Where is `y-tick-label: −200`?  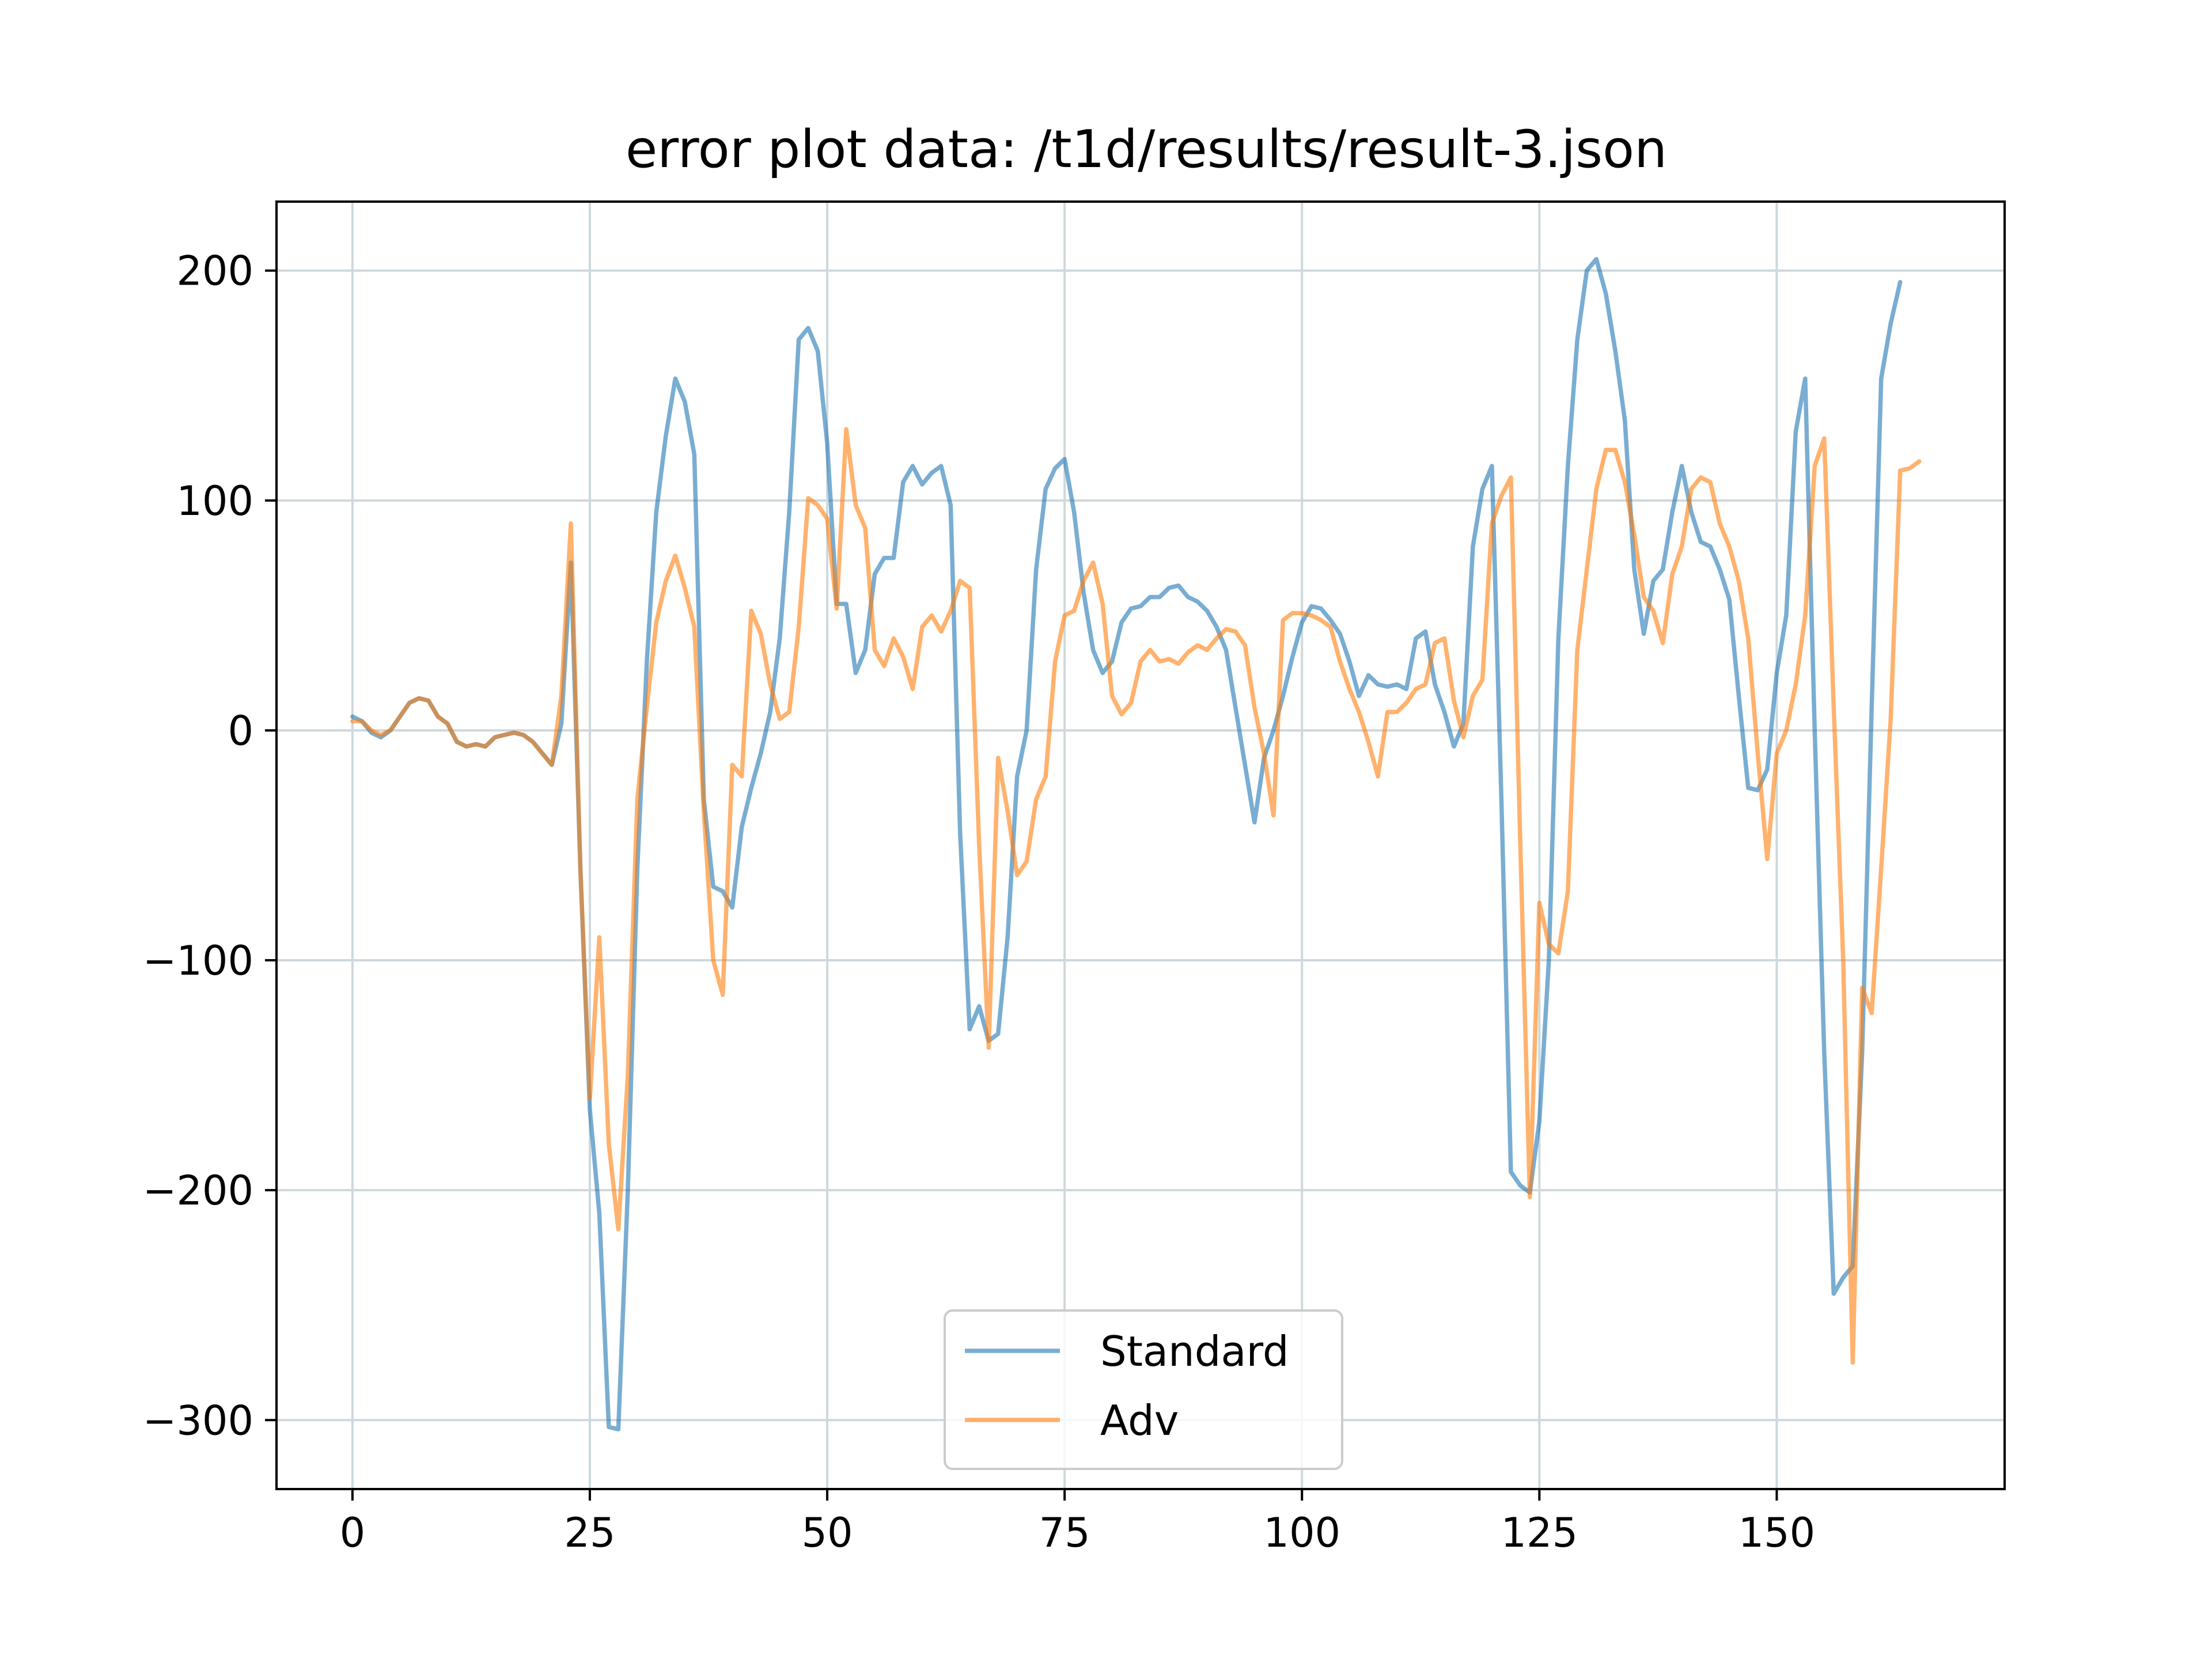 y-tick-label: −200 is located at coordinates (198, 1190).